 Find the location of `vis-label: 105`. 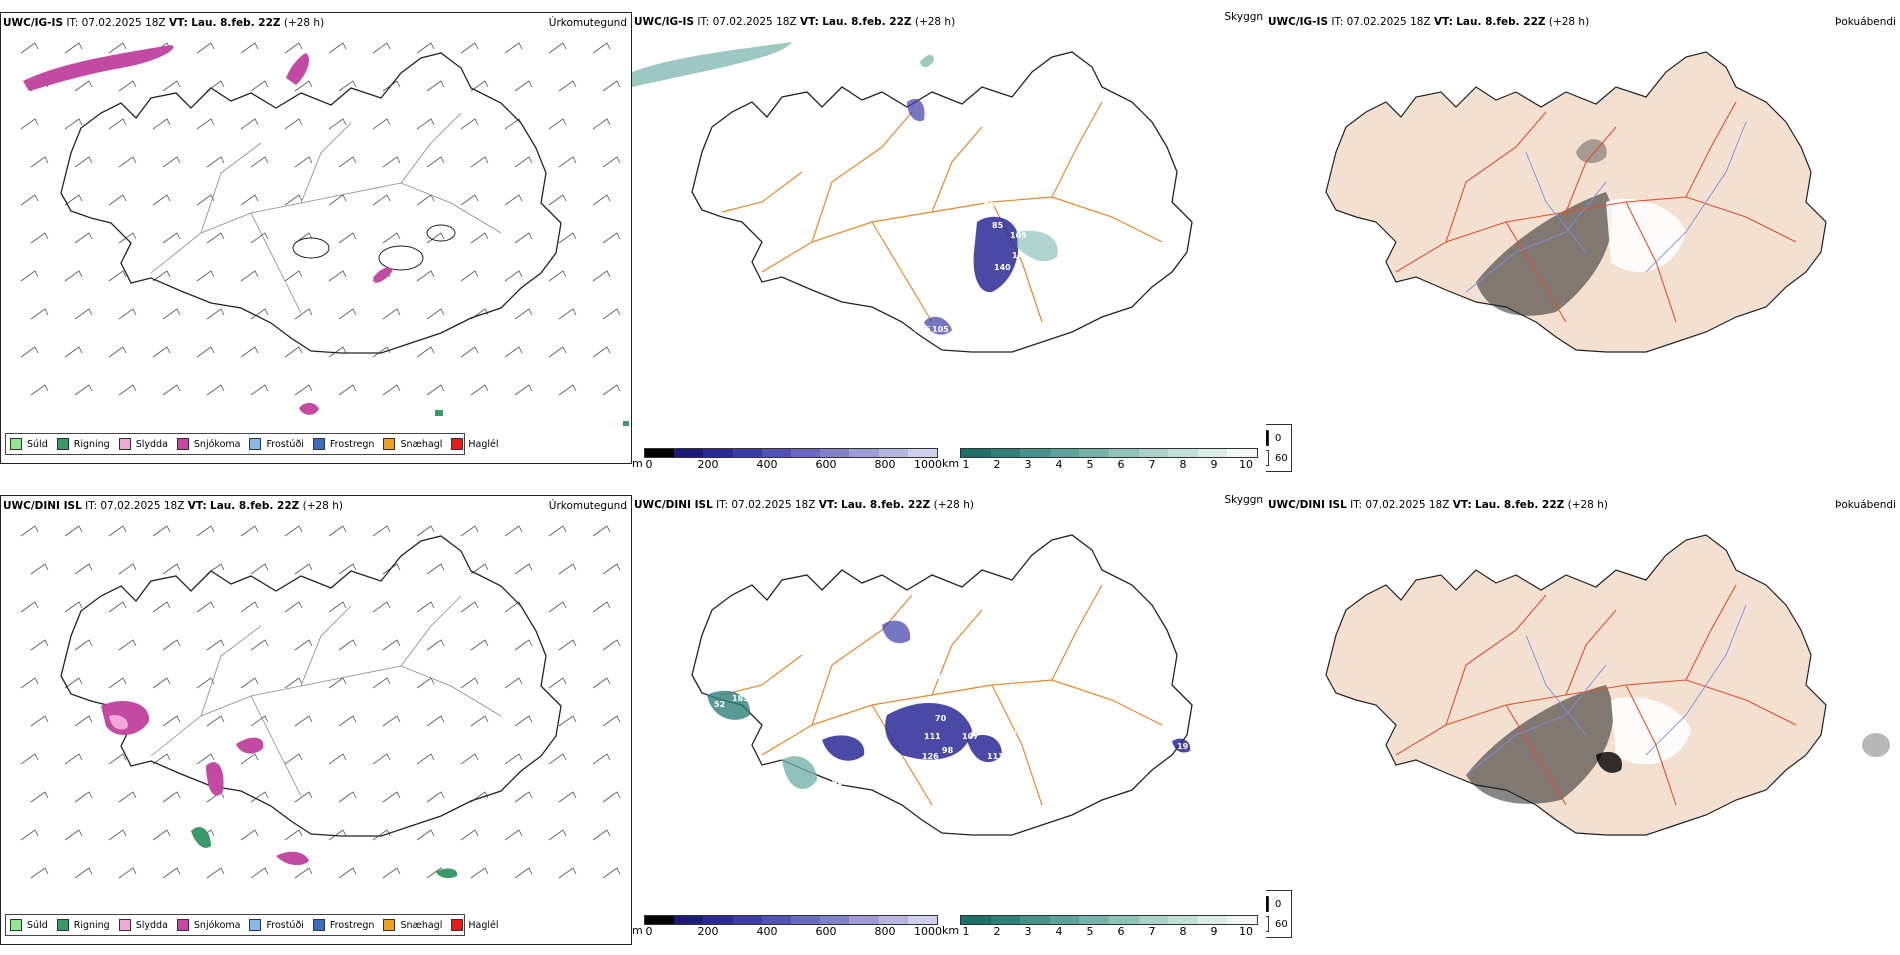

vis-label: 105 is located at coordinates (1018, 235).